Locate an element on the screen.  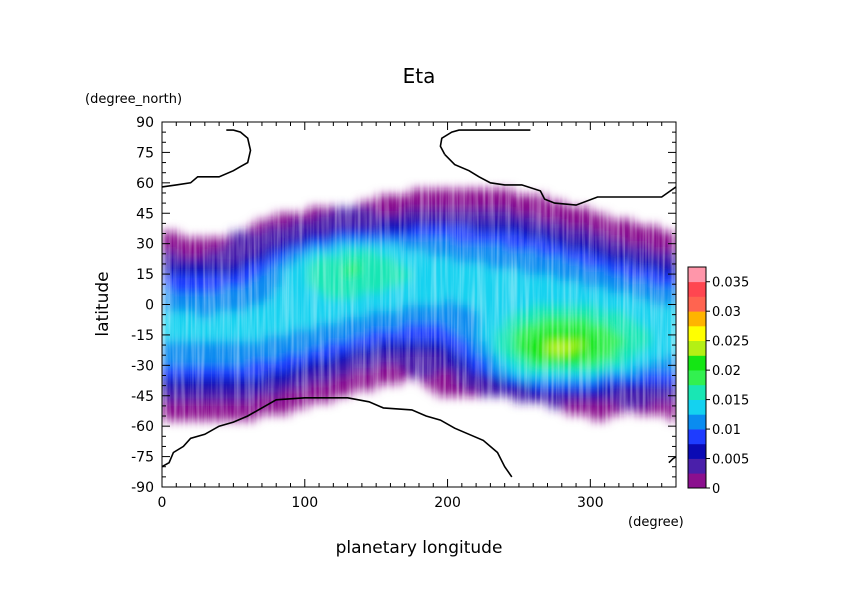
y-tick-label: -30 is located at coordinates (142, 366).